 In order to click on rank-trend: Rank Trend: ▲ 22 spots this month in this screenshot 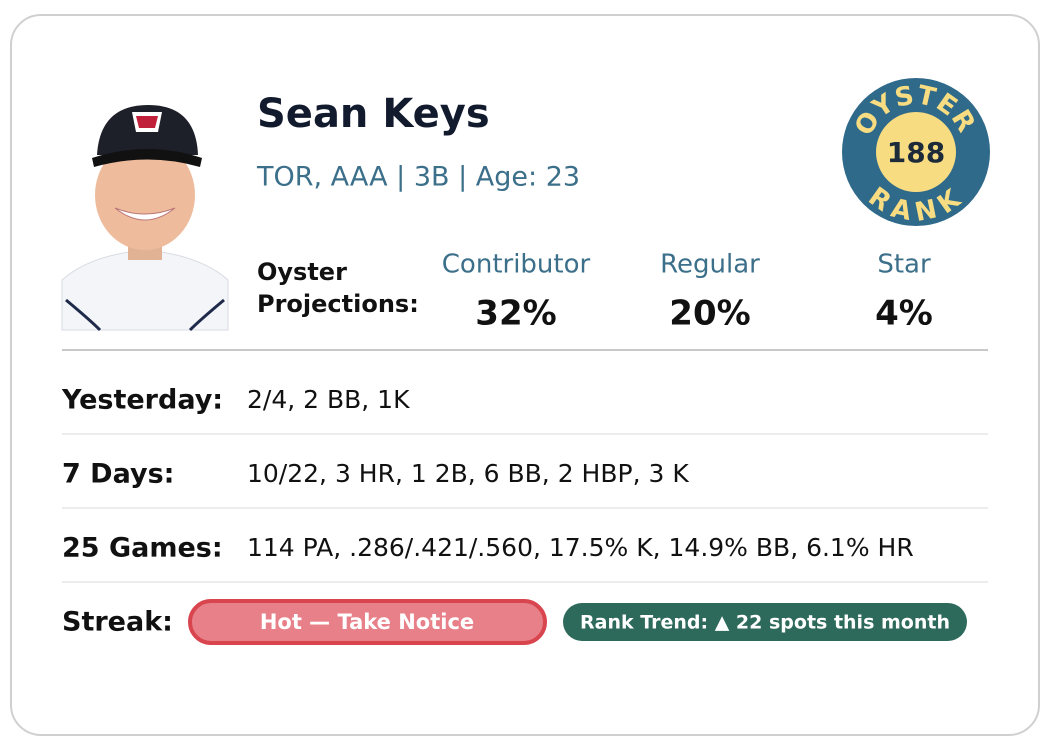, I will do `click(765, 623)`.